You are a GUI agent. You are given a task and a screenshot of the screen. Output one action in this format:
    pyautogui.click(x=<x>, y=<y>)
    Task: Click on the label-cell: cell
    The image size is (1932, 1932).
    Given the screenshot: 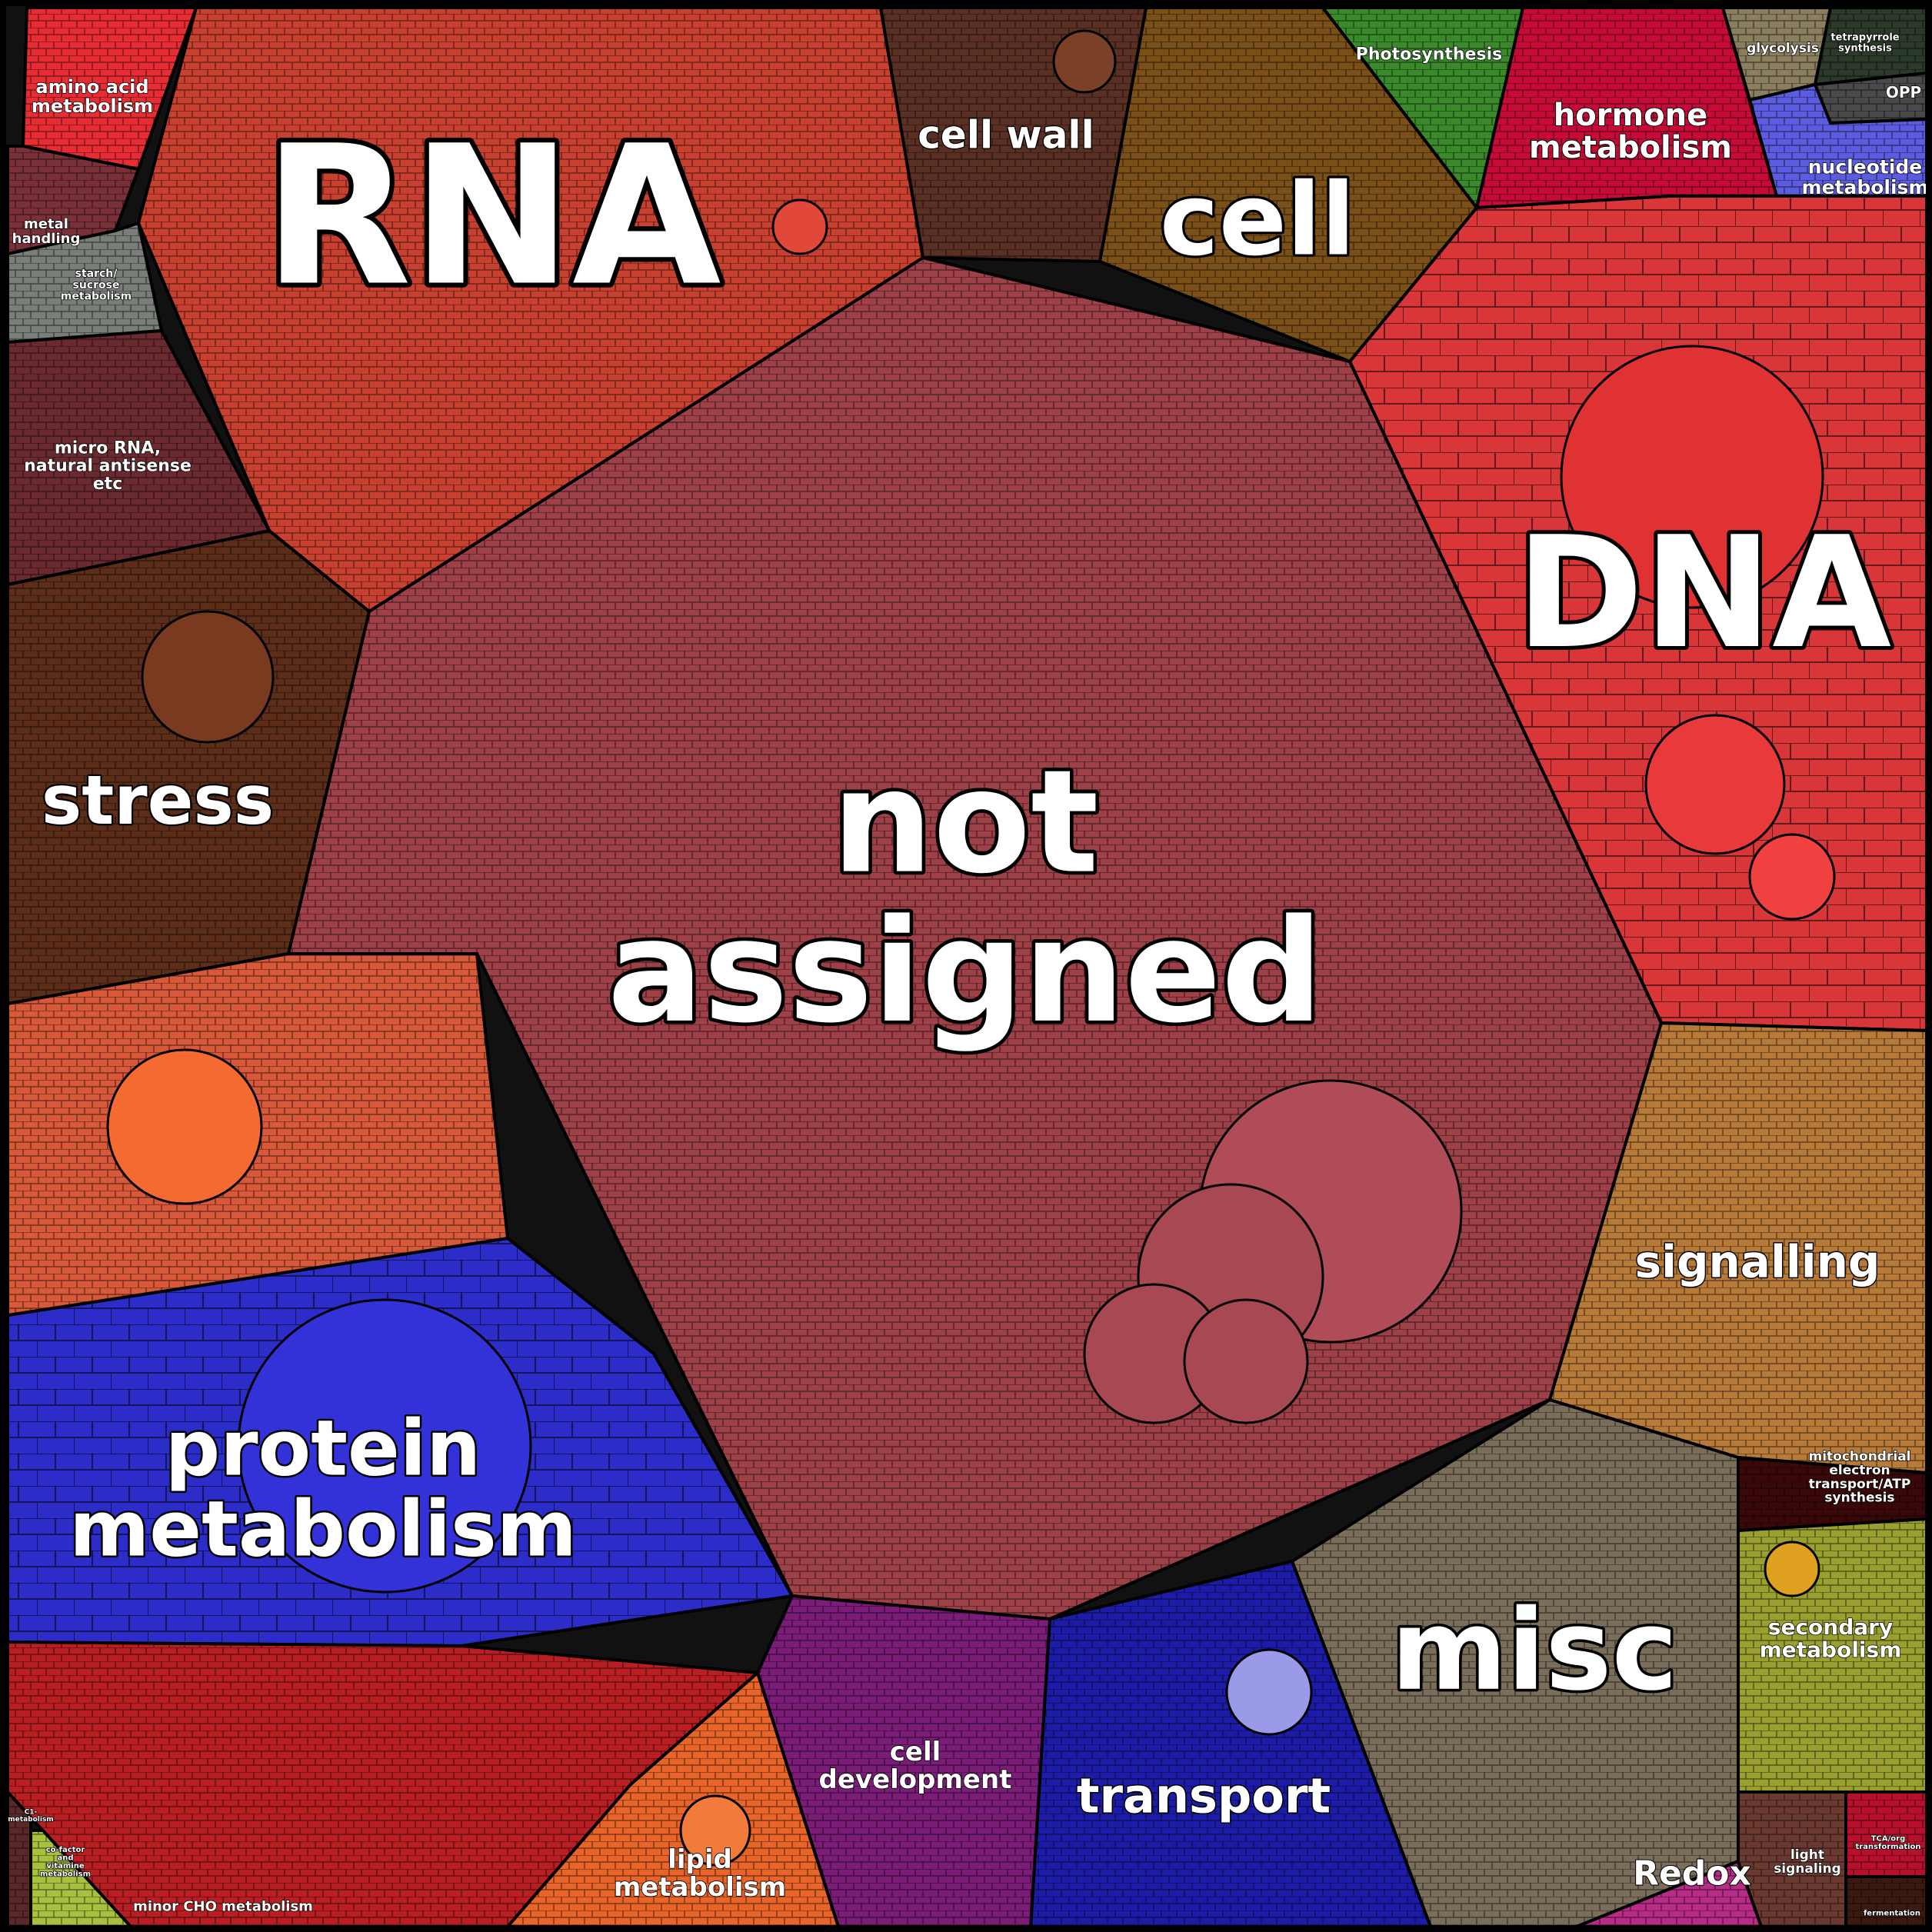 What is the action you would take?
    pyautogui.click(x=1257, y=220)
    